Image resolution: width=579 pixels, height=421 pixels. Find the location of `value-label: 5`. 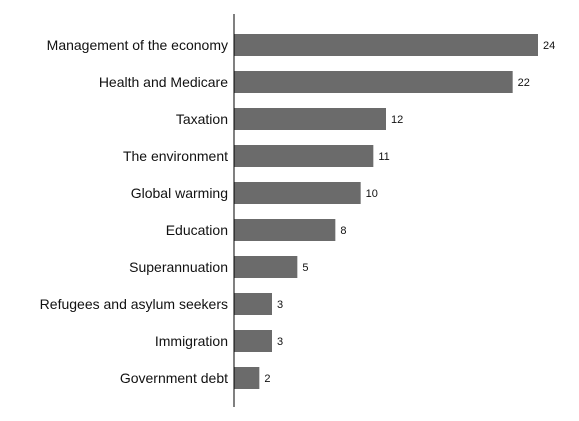

value-label: 5 is located at coordinates (305, 268).